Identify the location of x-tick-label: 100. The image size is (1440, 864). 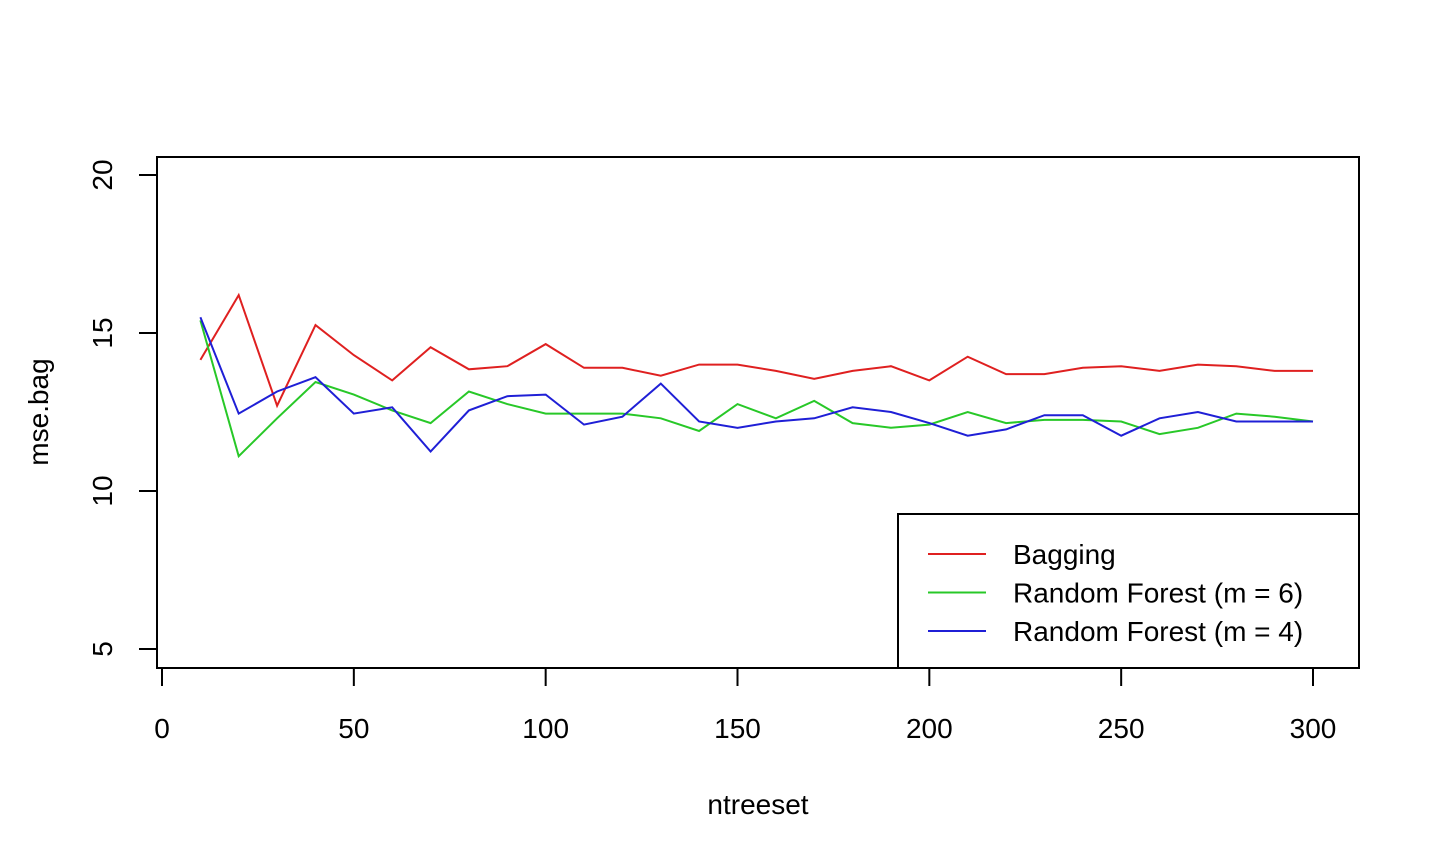
(545, 728).